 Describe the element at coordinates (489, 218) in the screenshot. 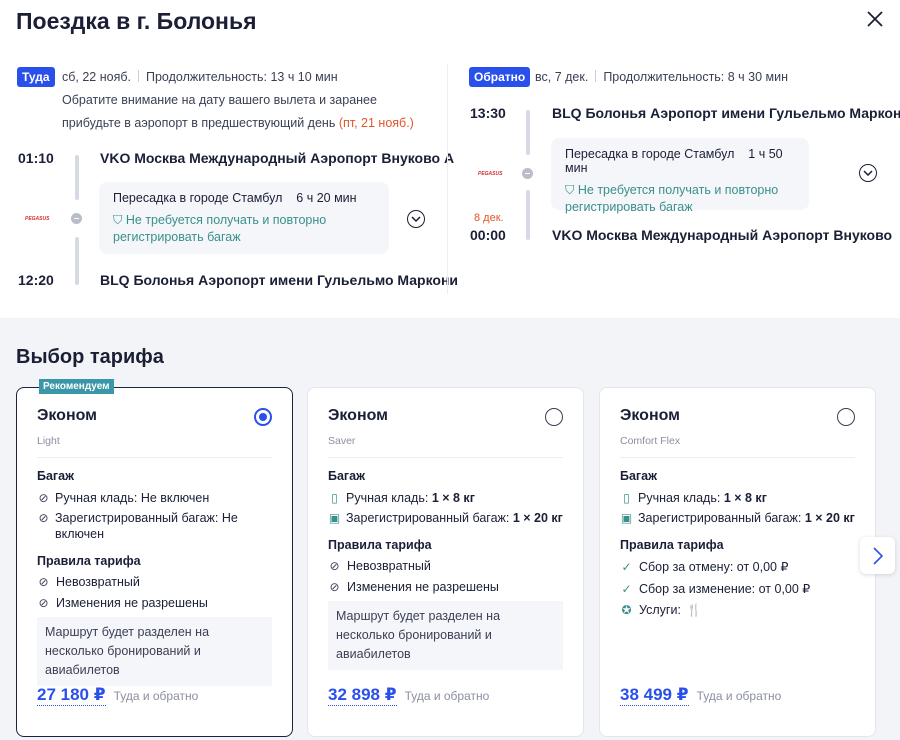

I see `arrival-date: 8 дек.` at that location.